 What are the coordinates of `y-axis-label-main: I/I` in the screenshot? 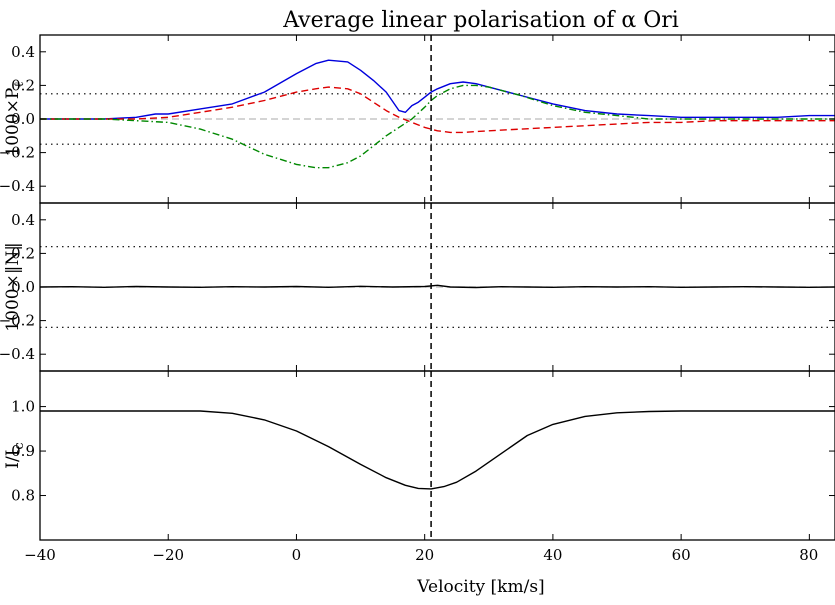 It's located at (13, 459).